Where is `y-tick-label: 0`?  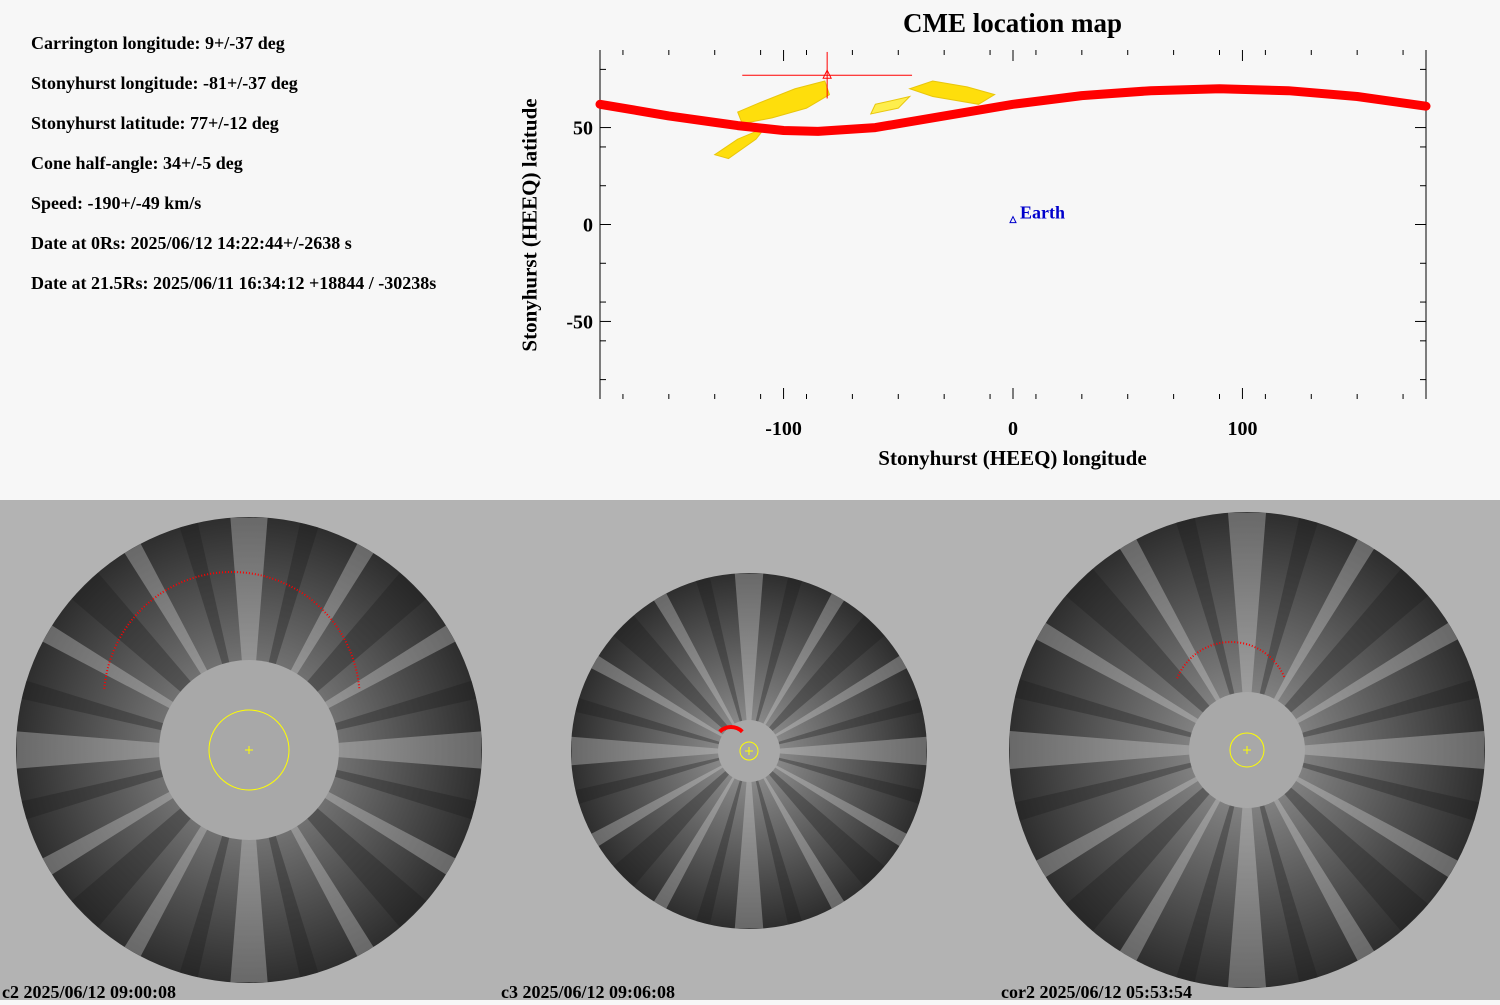 y-tick-label: 0 is located at coordinates (588, 226).